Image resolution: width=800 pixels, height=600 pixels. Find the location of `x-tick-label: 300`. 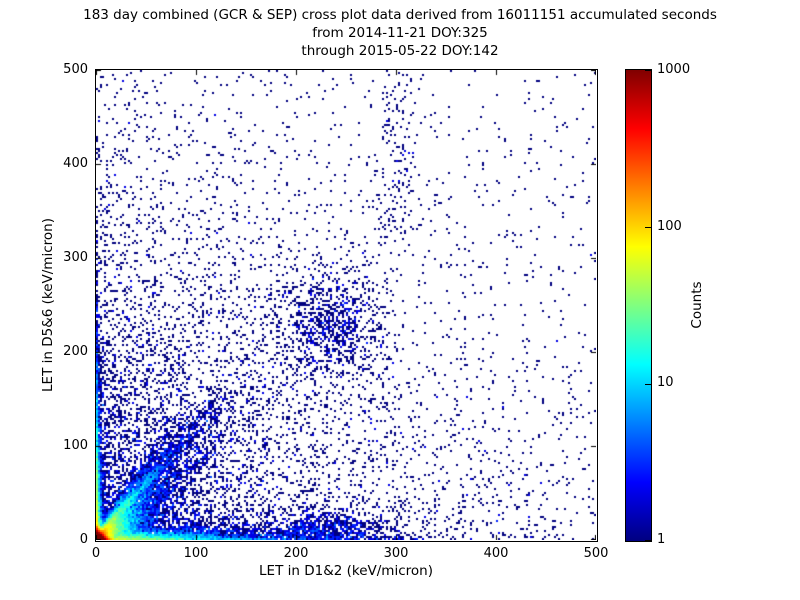

x-tick-label: 300 is located at coordinates (396, 553).